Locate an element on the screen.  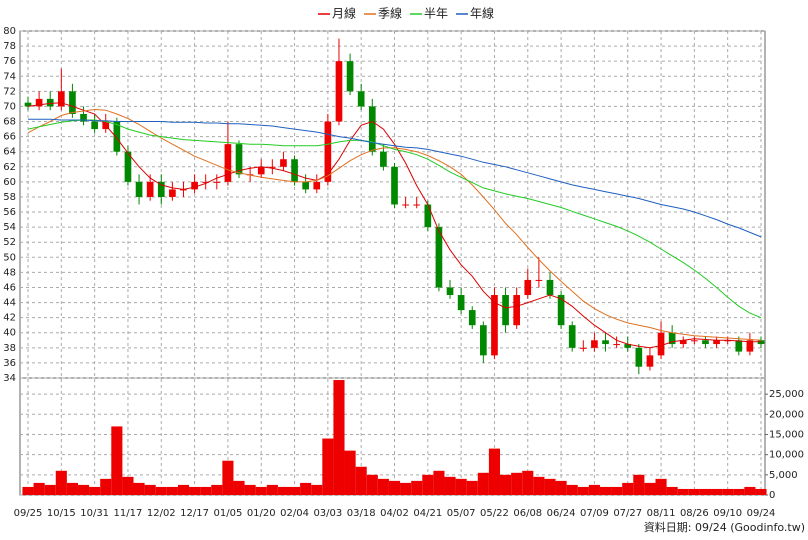
x-tick-label: 08/26 is located at coordinates (694, 513).